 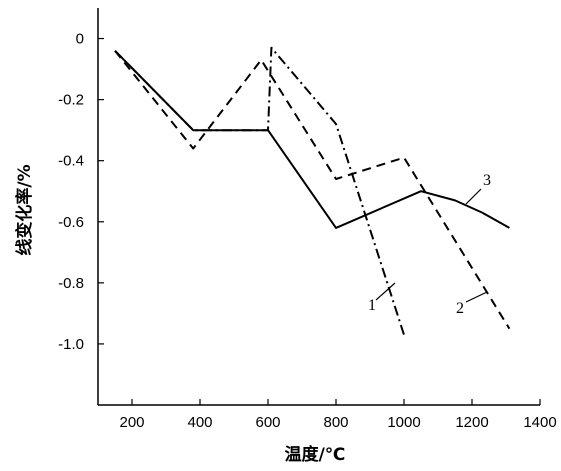 What do you see at coordinates (335, 422) in the screenshot?
I see `x-tick-label: 800` at bounding box center [335, 422].